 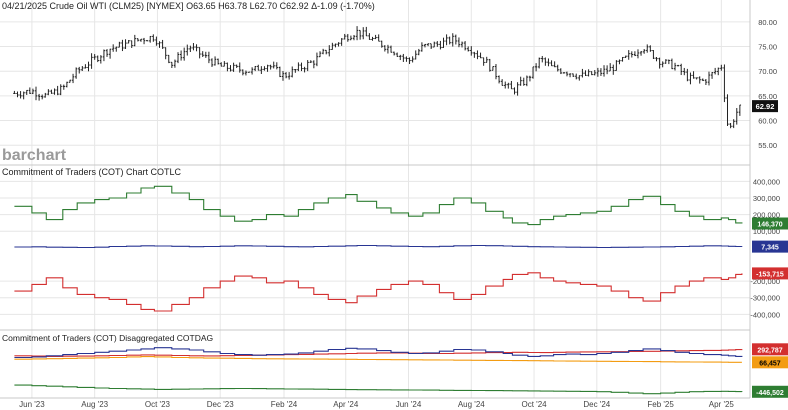 I want to click on cotlc-large-specs-value: 146,370, so click(x=769, y=225).